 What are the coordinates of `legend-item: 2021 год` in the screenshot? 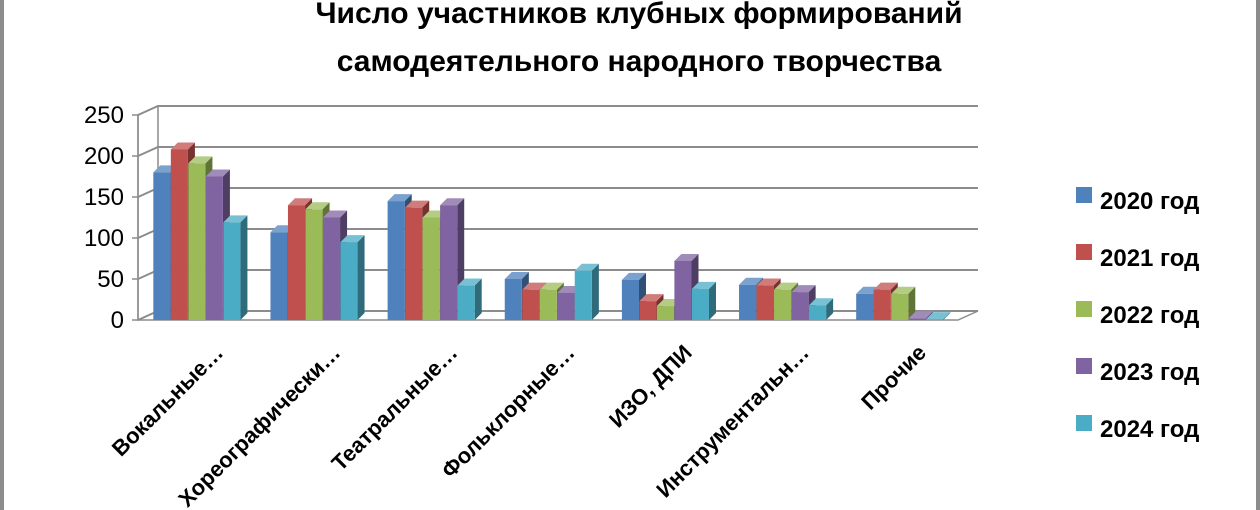 It's located at (1137, 258).